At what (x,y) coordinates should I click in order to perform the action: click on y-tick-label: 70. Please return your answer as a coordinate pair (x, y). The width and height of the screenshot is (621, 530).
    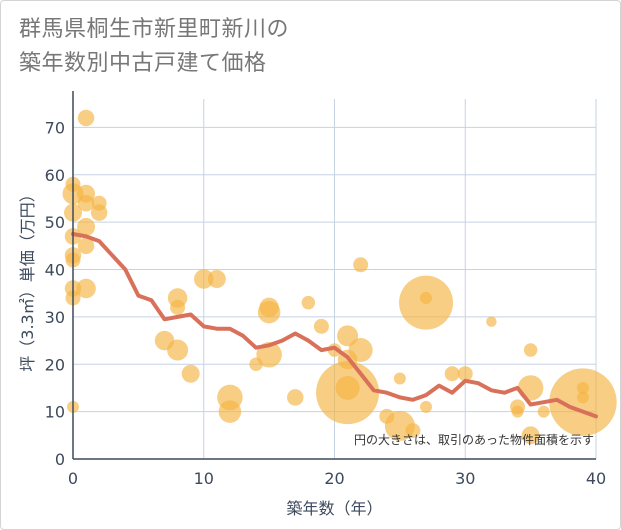
    Looking at the image, I should click on (55, 127).